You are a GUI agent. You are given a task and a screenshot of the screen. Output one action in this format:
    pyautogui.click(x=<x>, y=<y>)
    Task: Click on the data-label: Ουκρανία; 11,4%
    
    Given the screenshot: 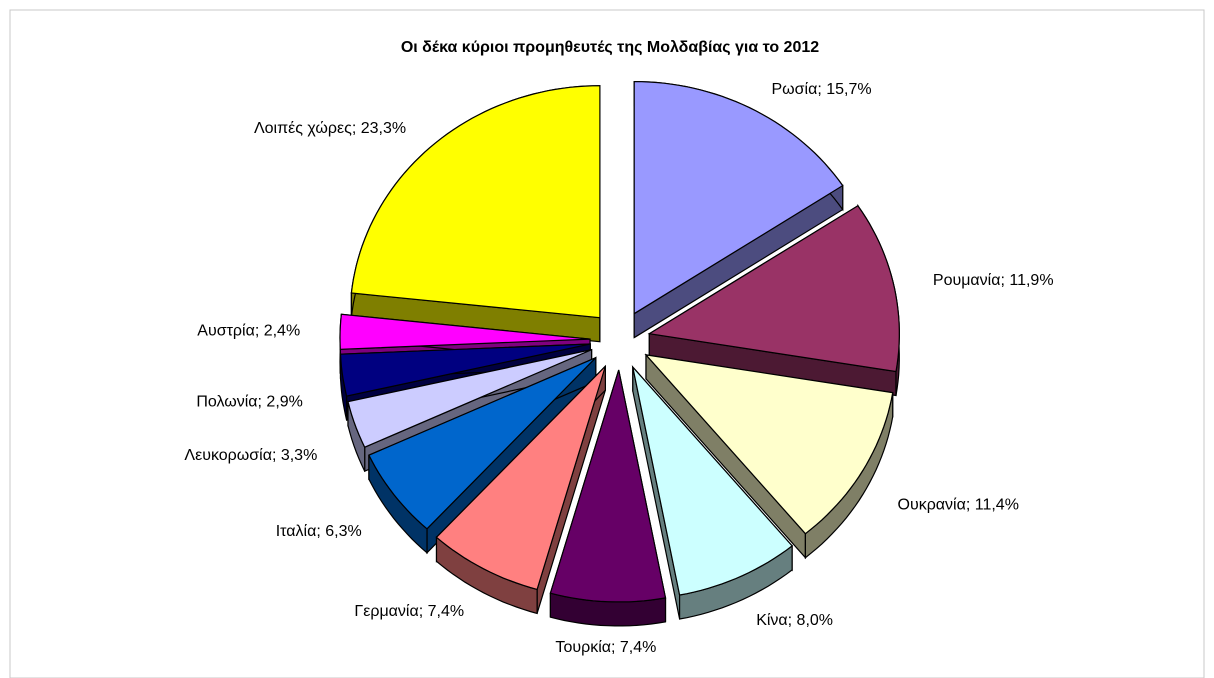 What is the action you would take?
    pyautogui.click(x=958, y=505)
    